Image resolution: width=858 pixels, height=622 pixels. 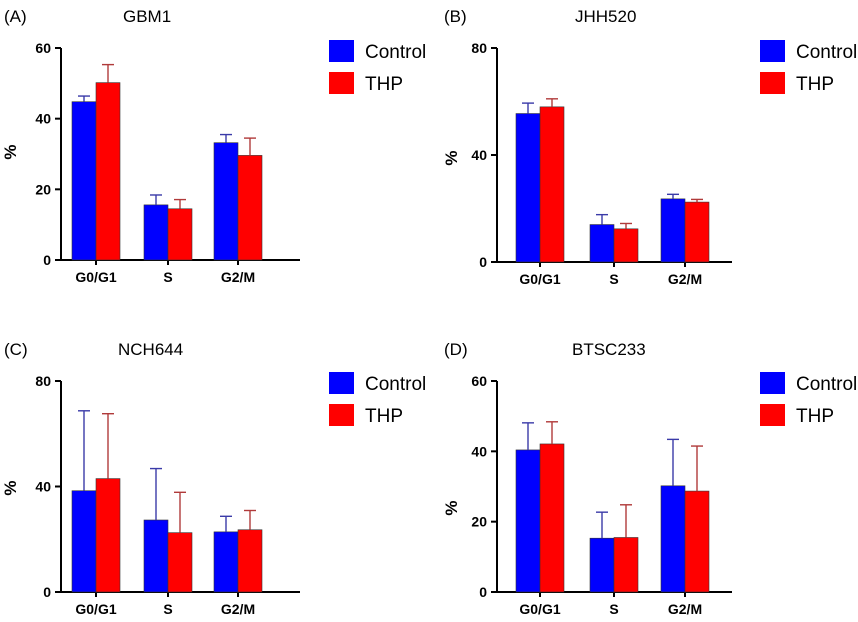 What do you see at coordinates (455, 16) in the screenshot?
I see `panel-label: (B)` at bounding box center [455, 16].